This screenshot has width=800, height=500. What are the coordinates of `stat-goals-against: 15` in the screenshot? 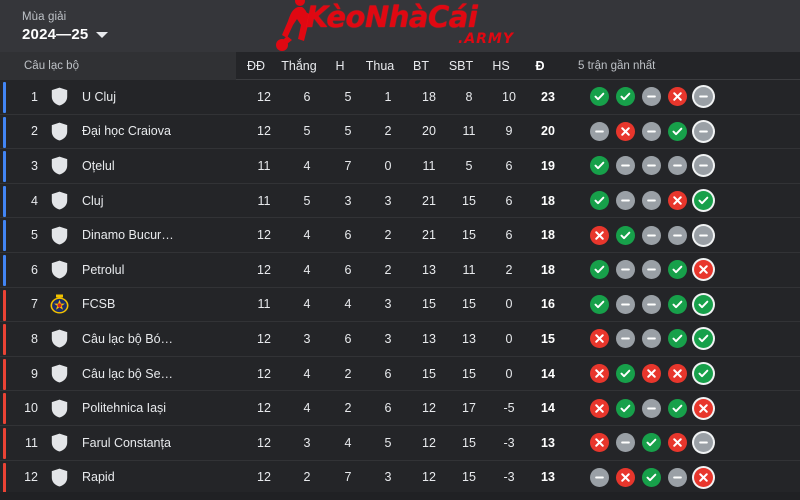 It's located at (469, 442).